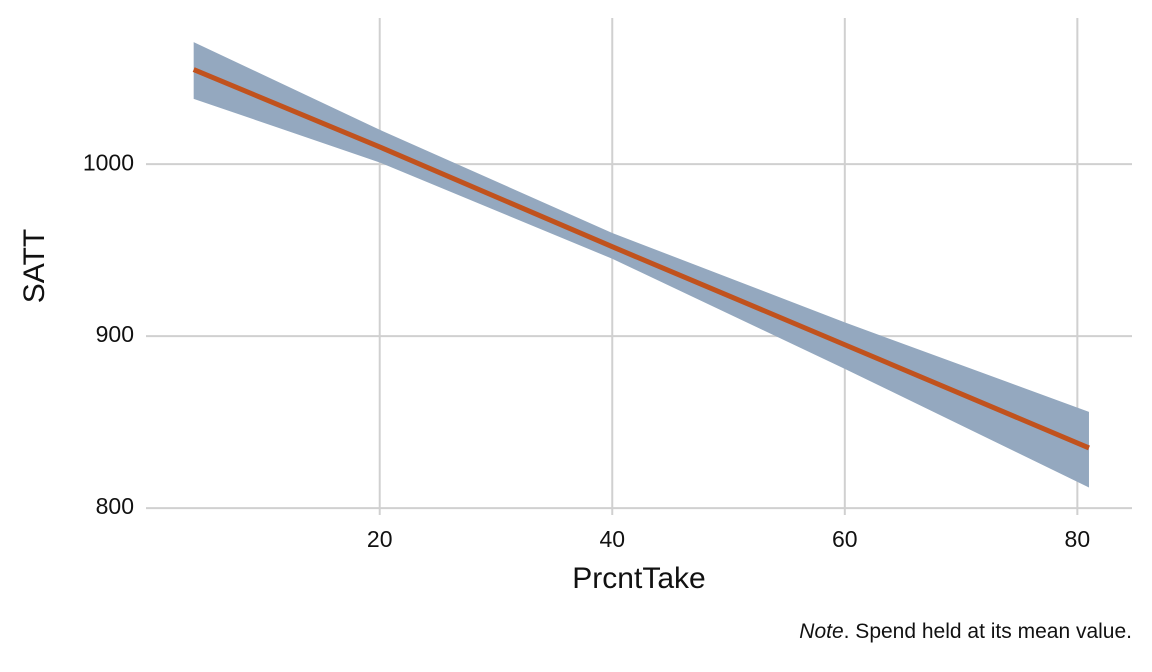 Image resolution: width=1152 pixels, height=672 pixels. Describe the element at coordinates (34, 266) in the screenshot. I see `y-axis-label: SATT` at that location.